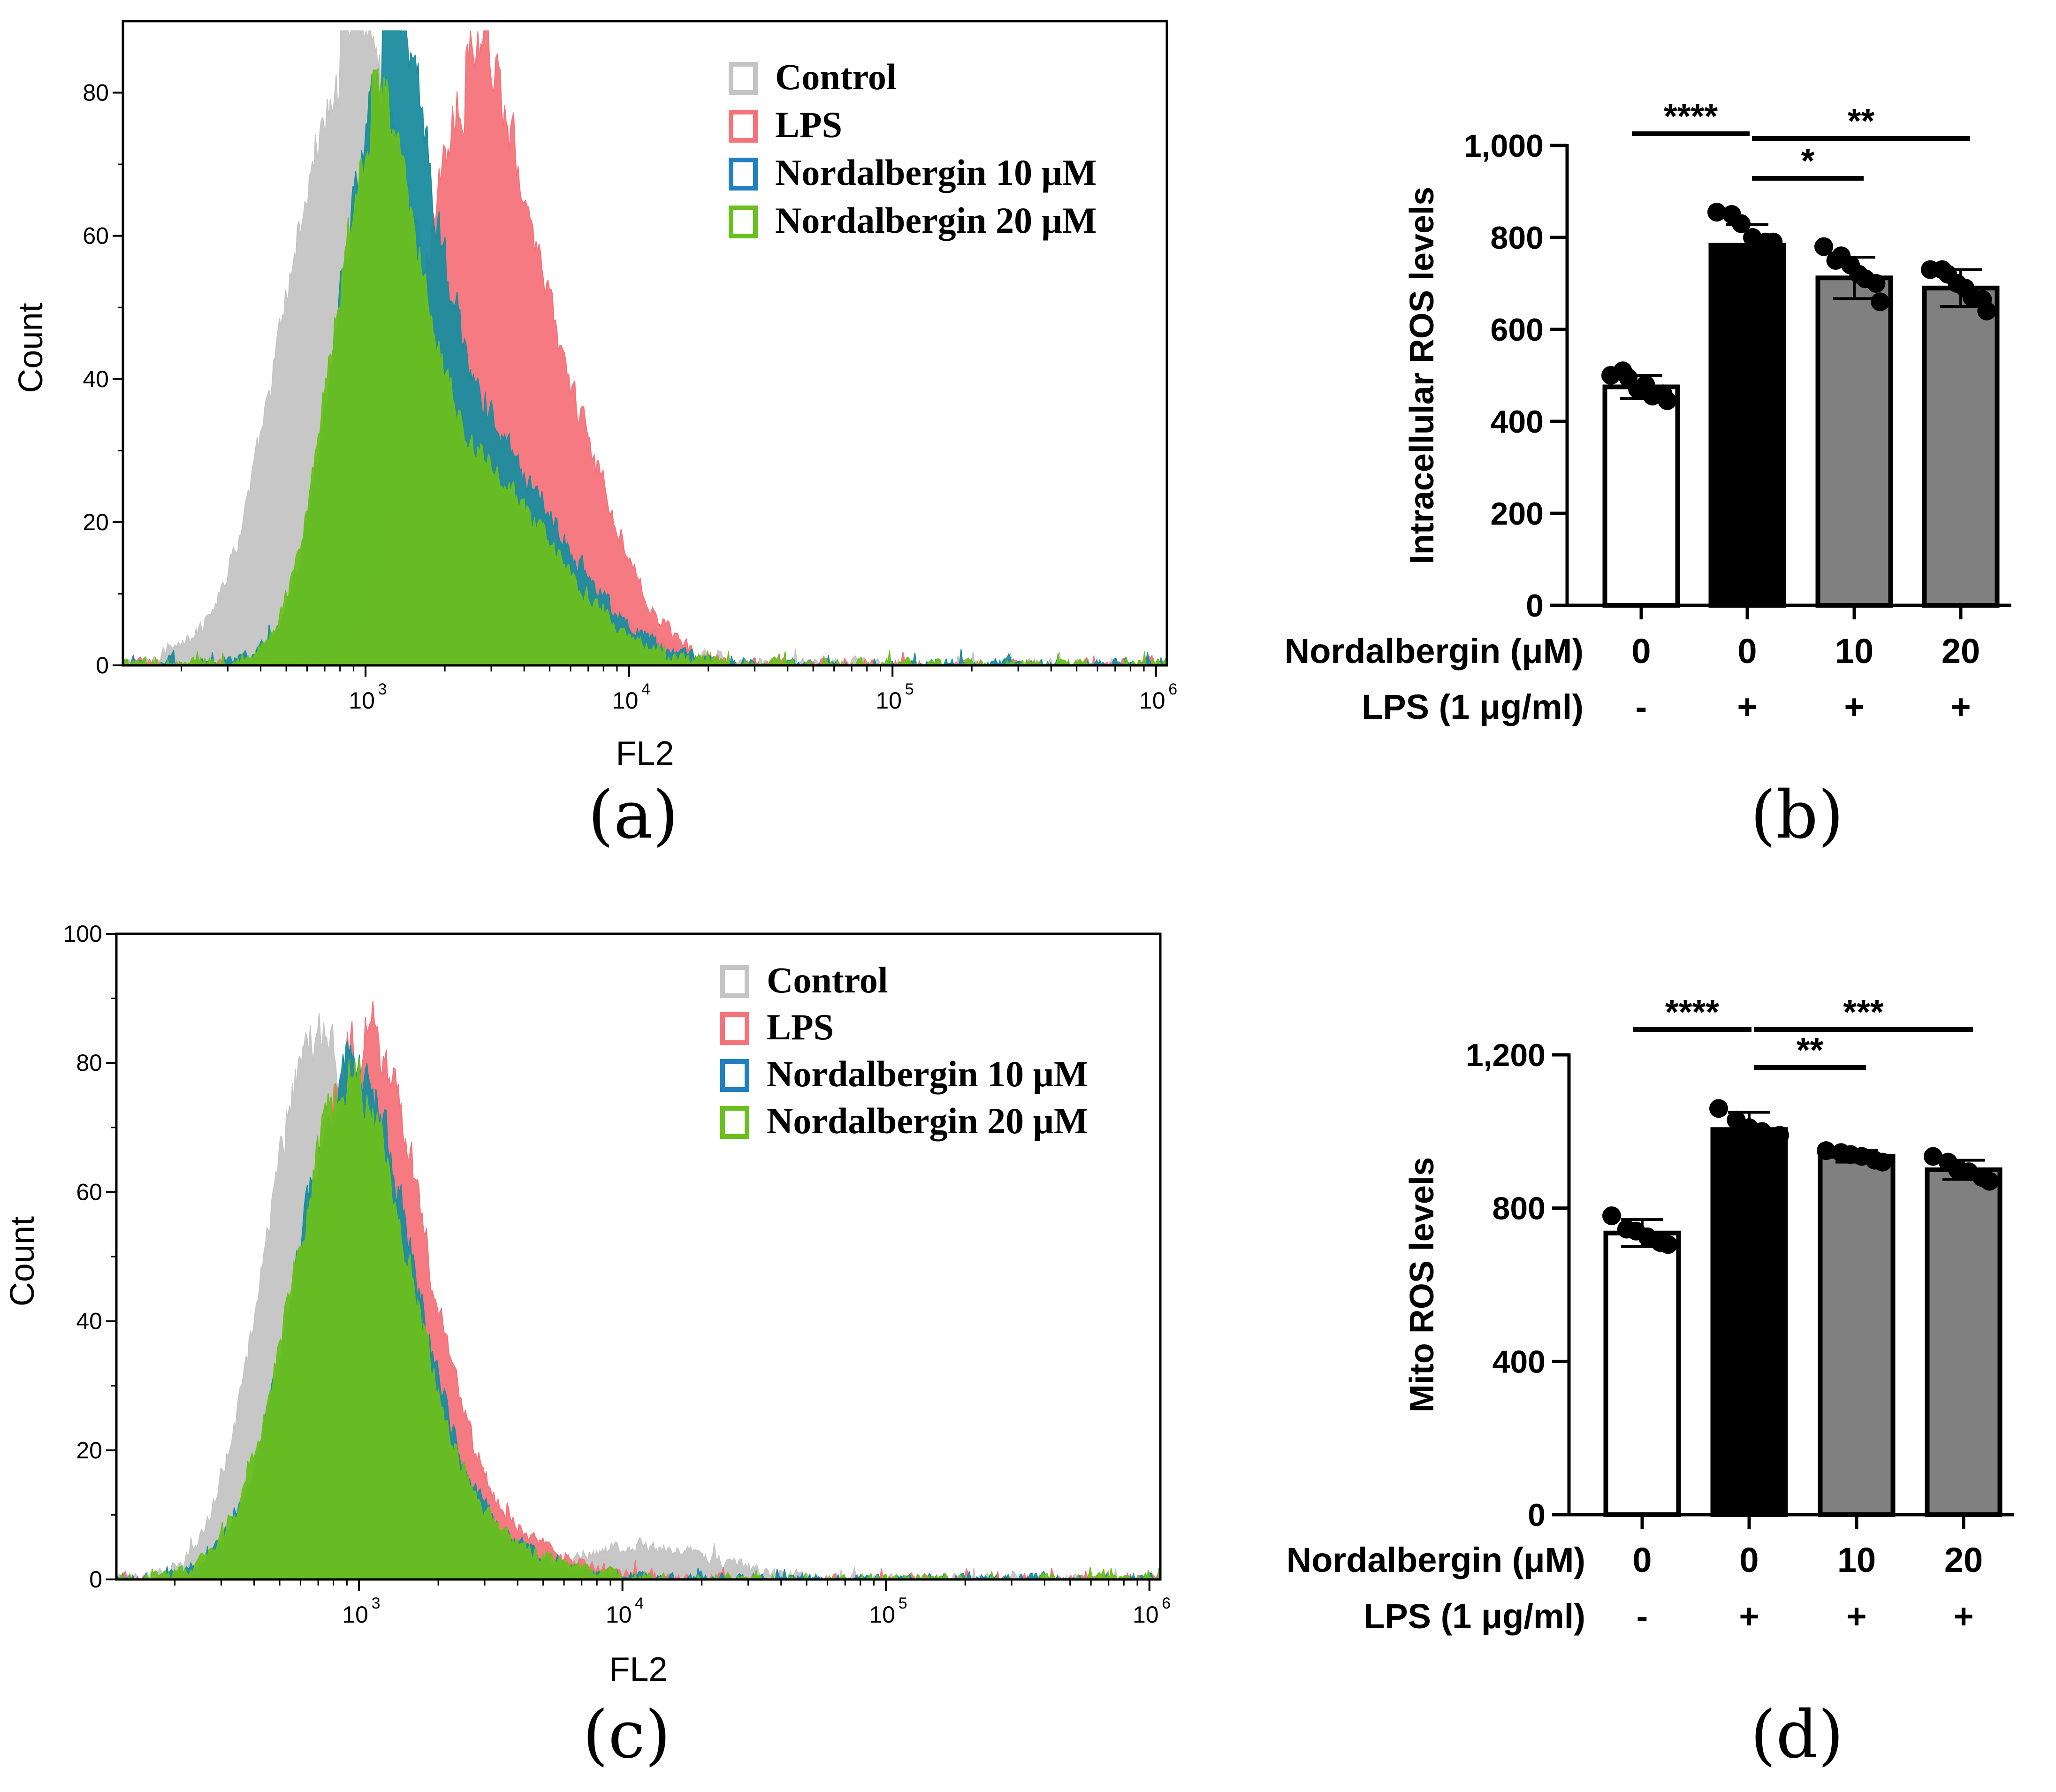 Image resolution: width=2056 pixels, height=1792 pixels. Describe the element at coordinates (1519, 1362) in the screenshot. I see `y-tick-label: 400` at that location.